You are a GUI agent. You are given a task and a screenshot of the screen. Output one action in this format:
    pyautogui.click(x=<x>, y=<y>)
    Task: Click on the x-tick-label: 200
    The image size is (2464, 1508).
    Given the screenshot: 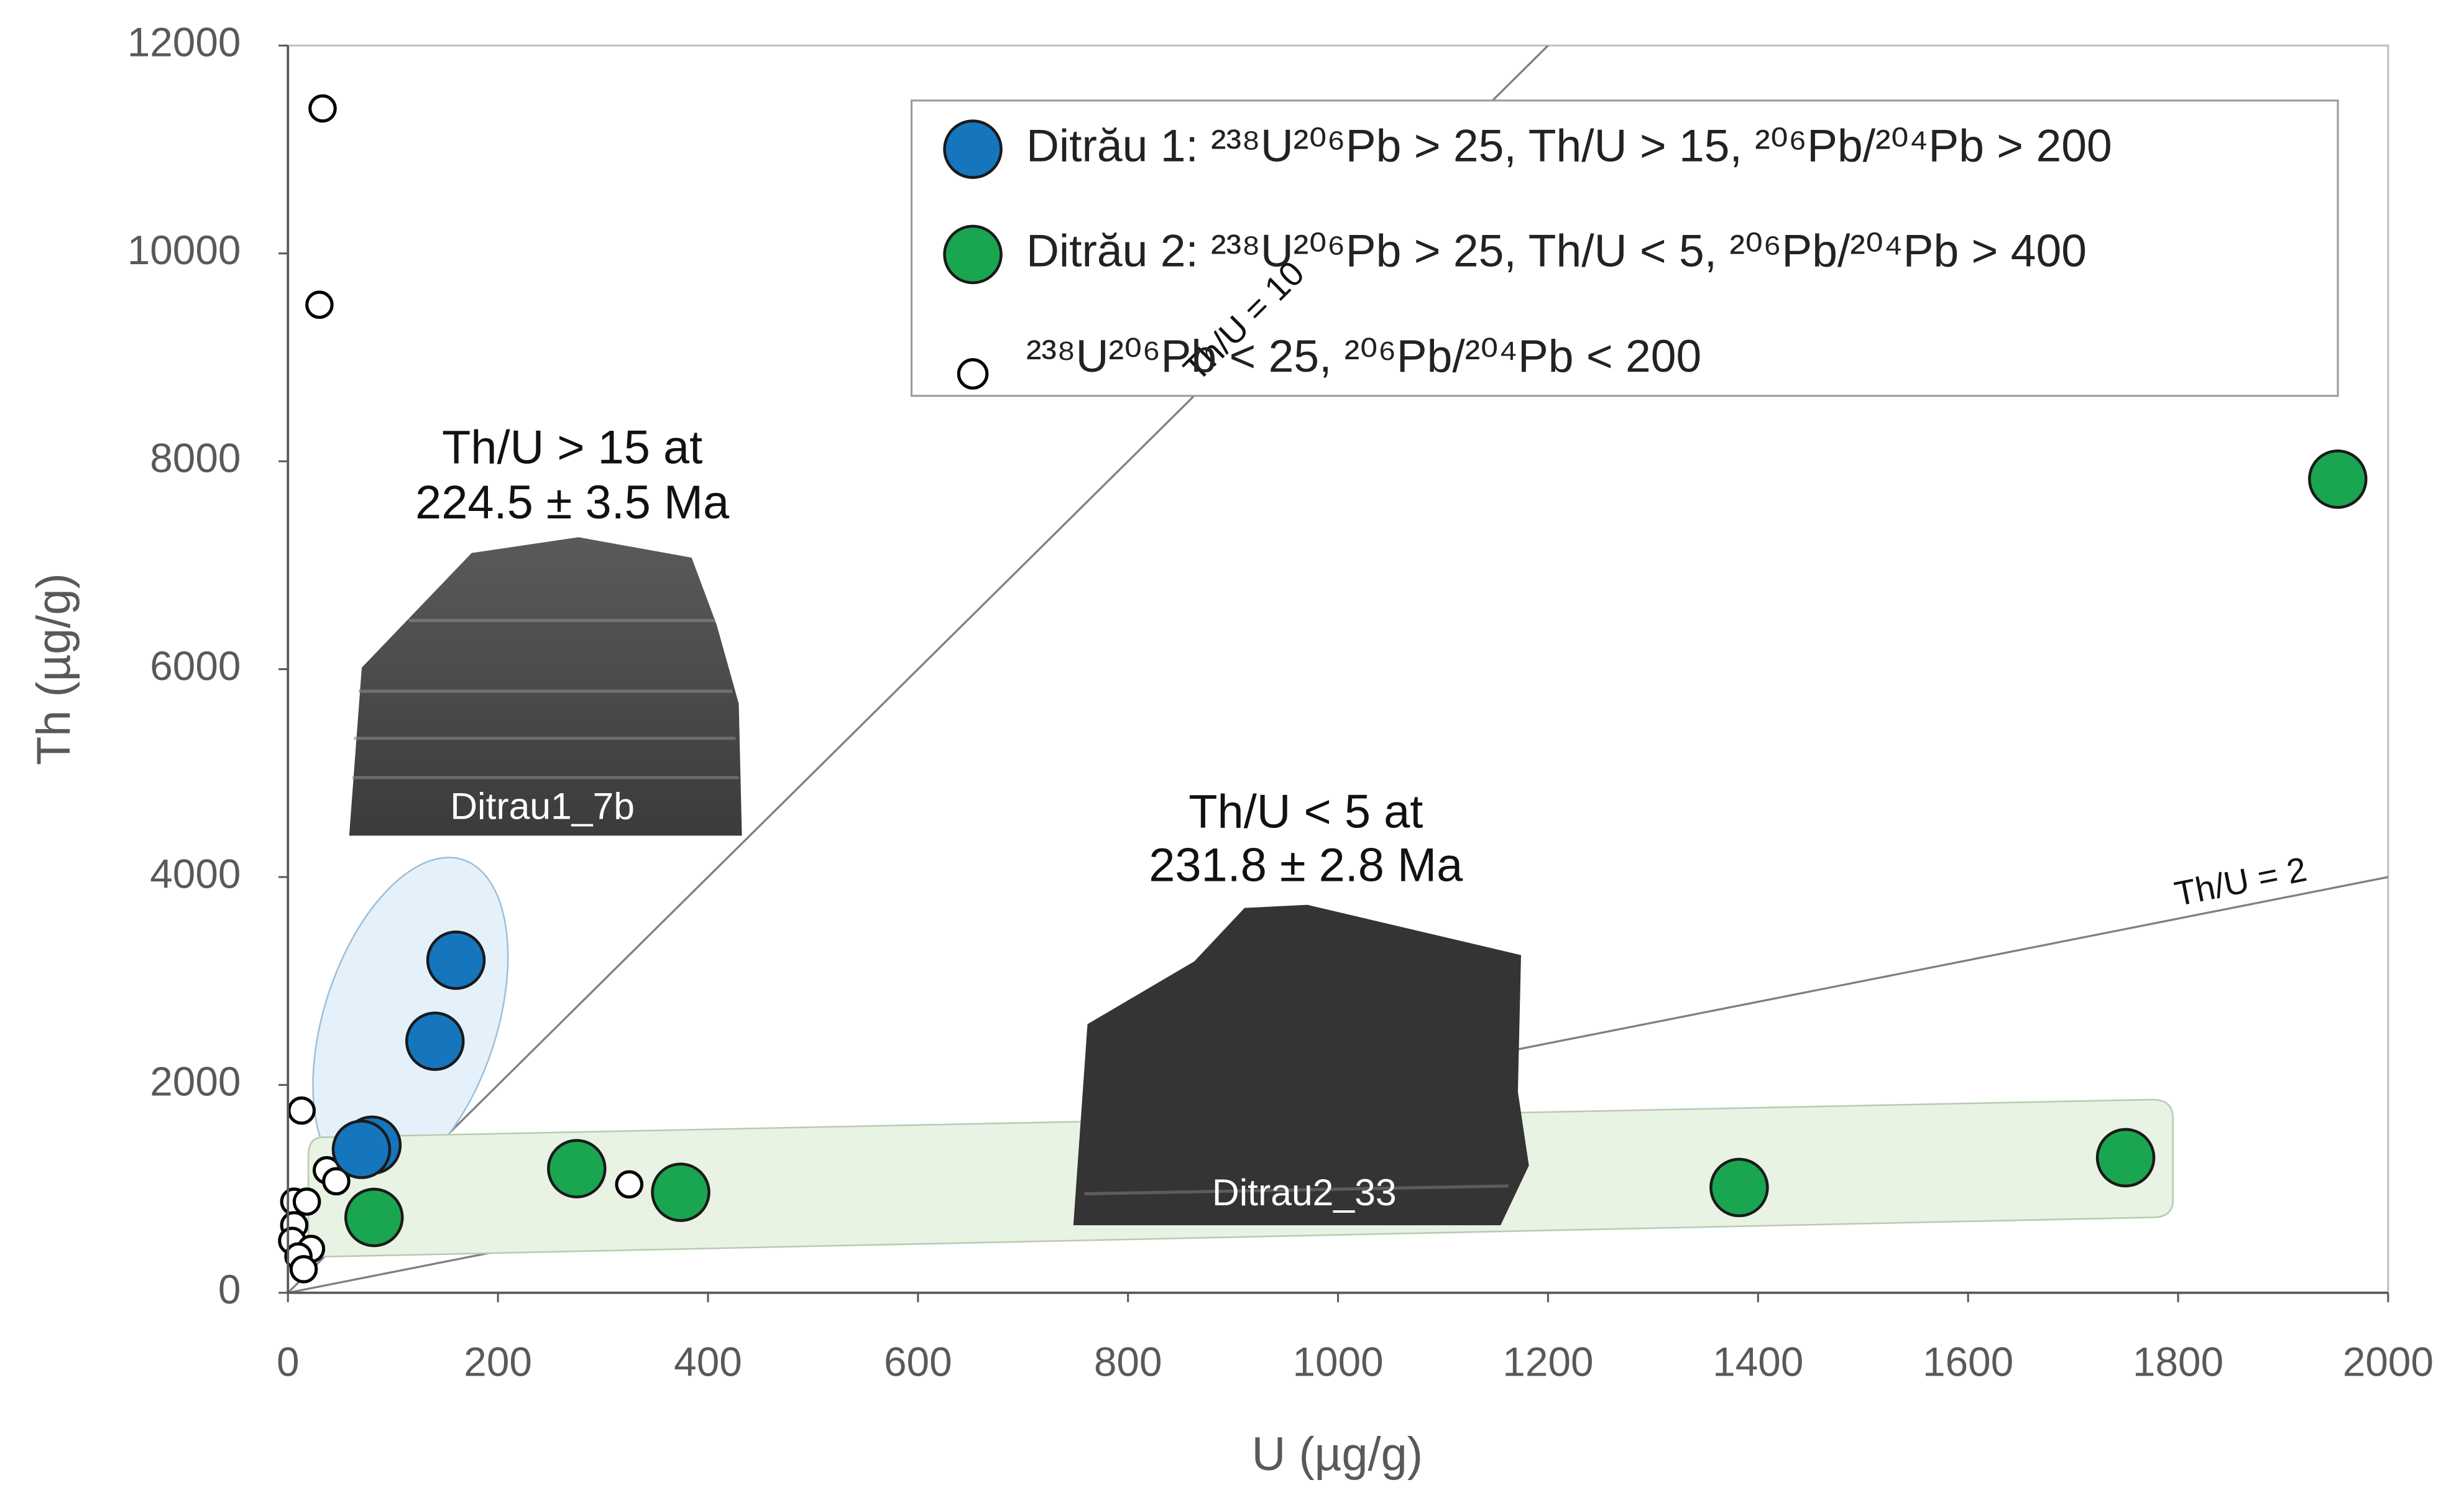 What is the action you would take?
    pyautogui.click(x=498, y=1361)
    